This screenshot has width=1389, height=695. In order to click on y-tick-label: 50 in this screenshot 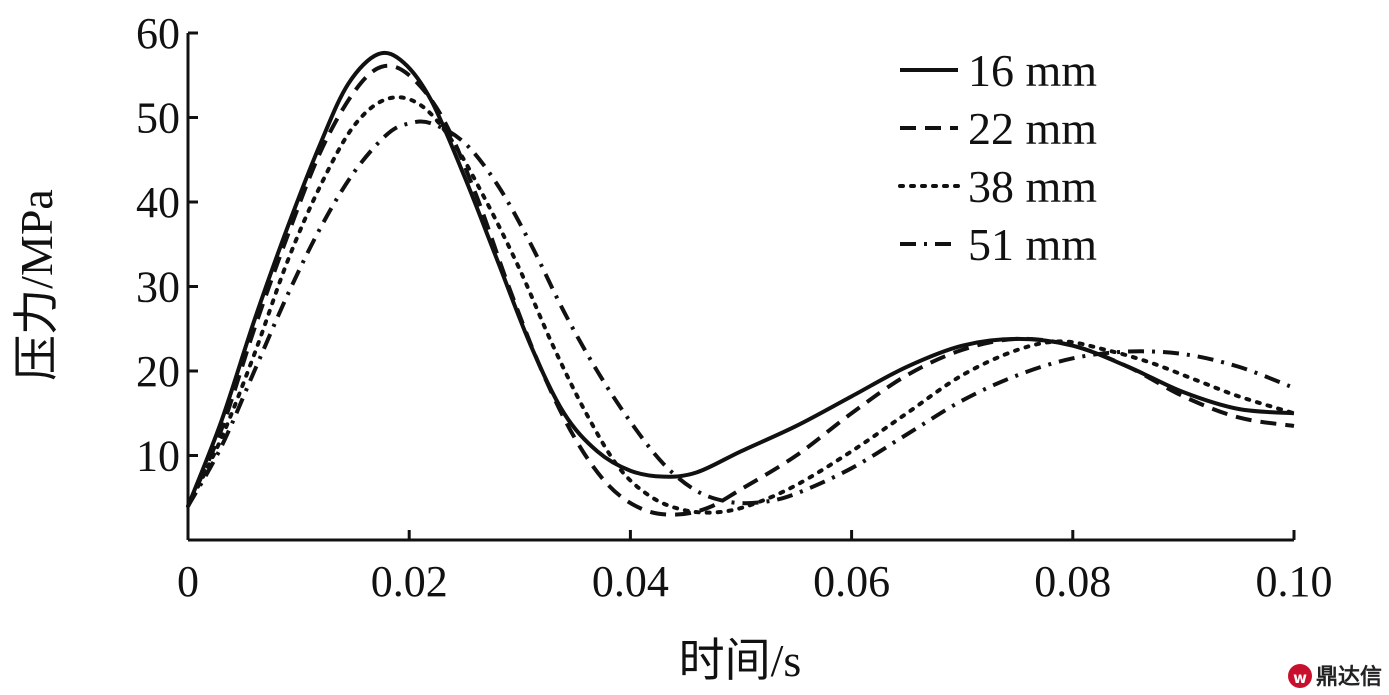, I will do `click(158, 118)`.